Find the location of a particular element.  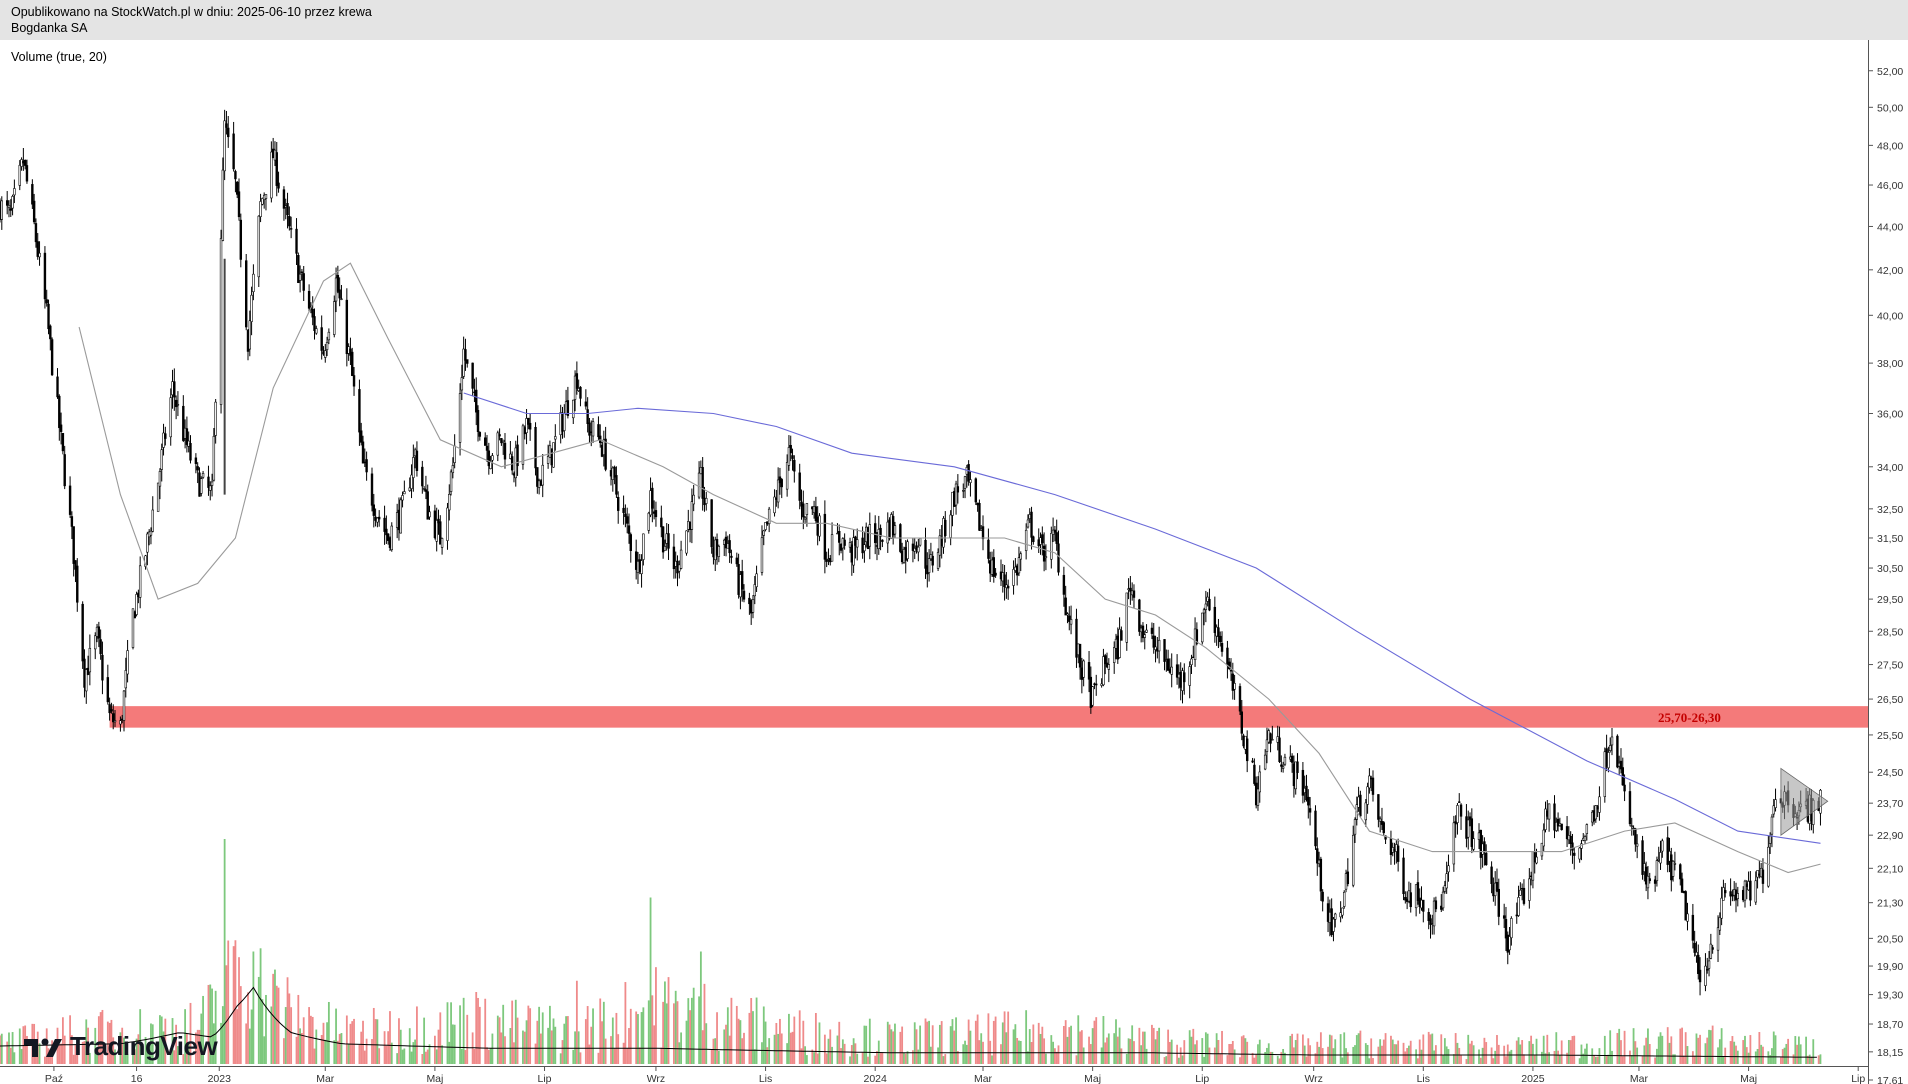

y-tick-label: 27,50 is located at coordinates (1890, 666).